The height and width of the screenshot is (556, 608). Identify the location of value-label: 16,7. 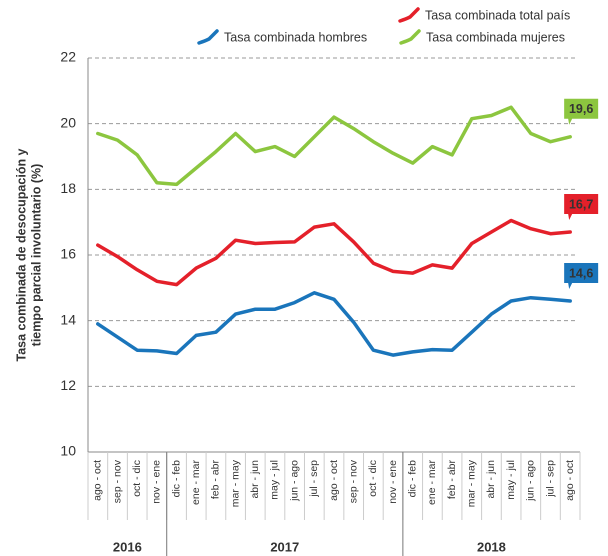
(581, 204).